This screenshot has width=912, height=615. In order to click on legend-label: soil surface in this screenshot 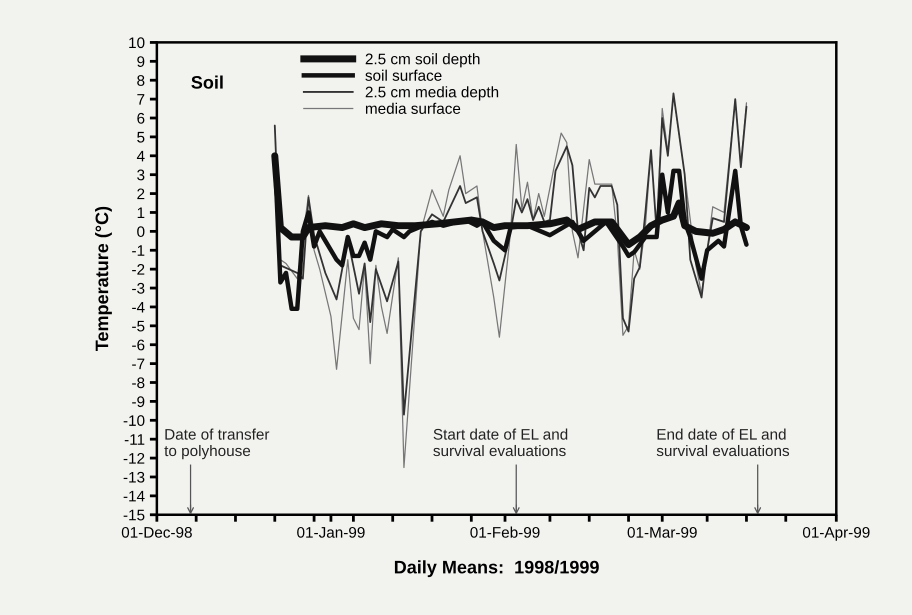, I will do `click(403, 75)`.